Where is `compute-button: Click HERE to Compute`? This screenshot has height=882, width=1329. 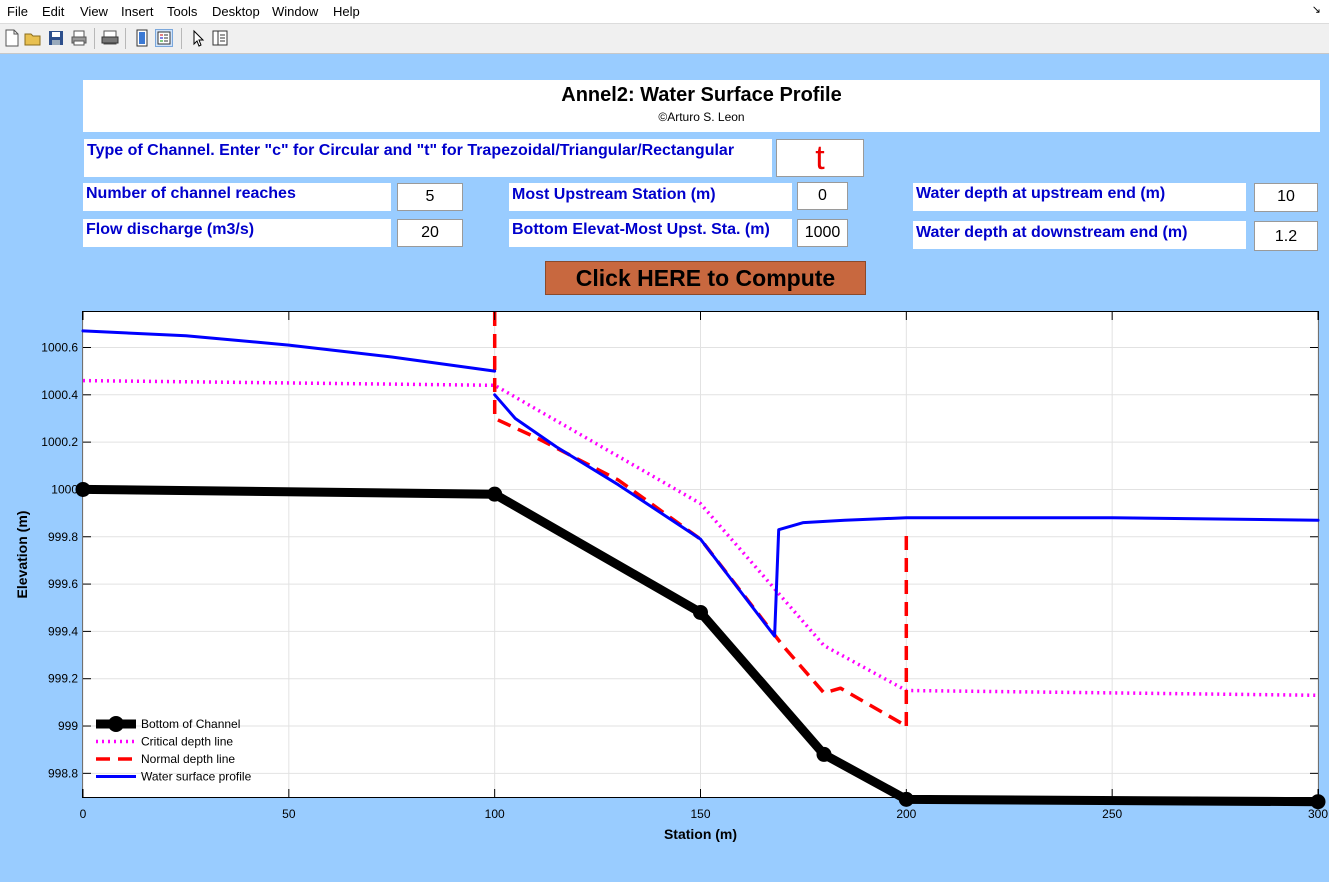
compute-button: Click HERE to Compute is located at coordinates (705, 278).